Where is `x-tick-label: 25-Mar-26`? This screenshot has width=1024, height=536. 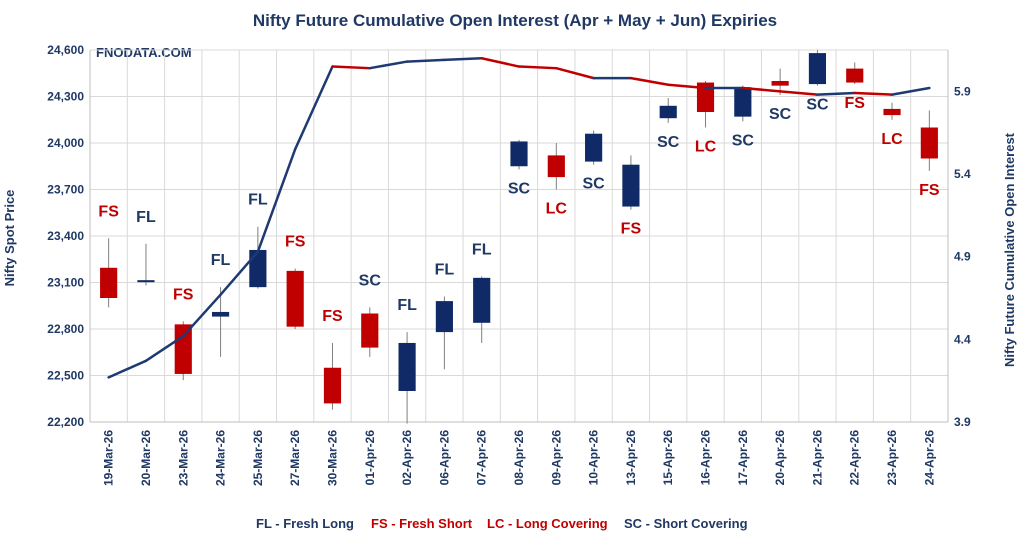 x-tick-label: 25-Mar-26 is located at coordinates (258, 458).